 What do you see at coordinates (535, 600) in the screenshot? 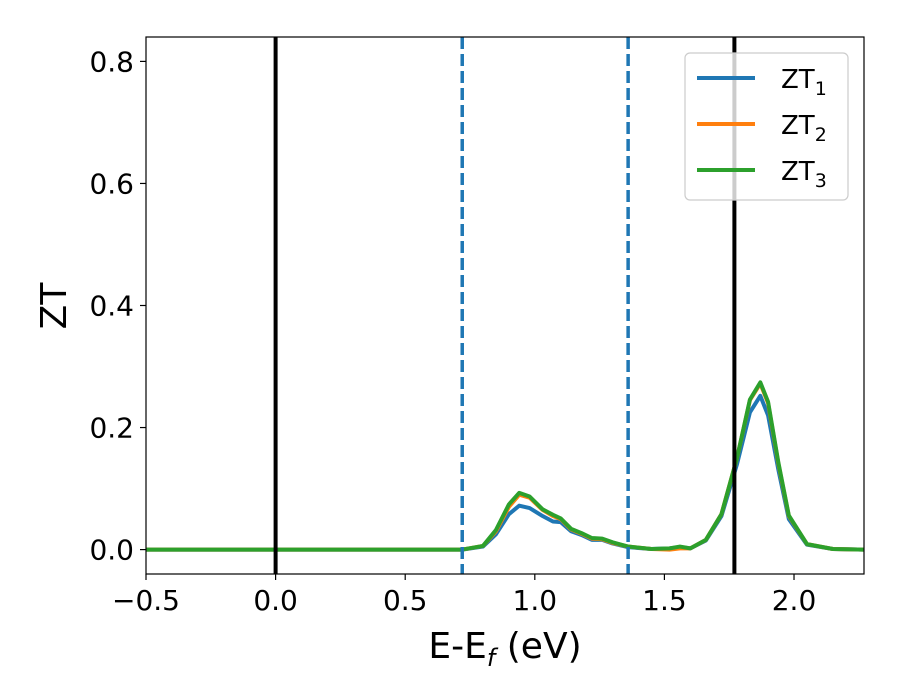
I see `x-tick-label: 1.0` at bounding box center [535, 600].